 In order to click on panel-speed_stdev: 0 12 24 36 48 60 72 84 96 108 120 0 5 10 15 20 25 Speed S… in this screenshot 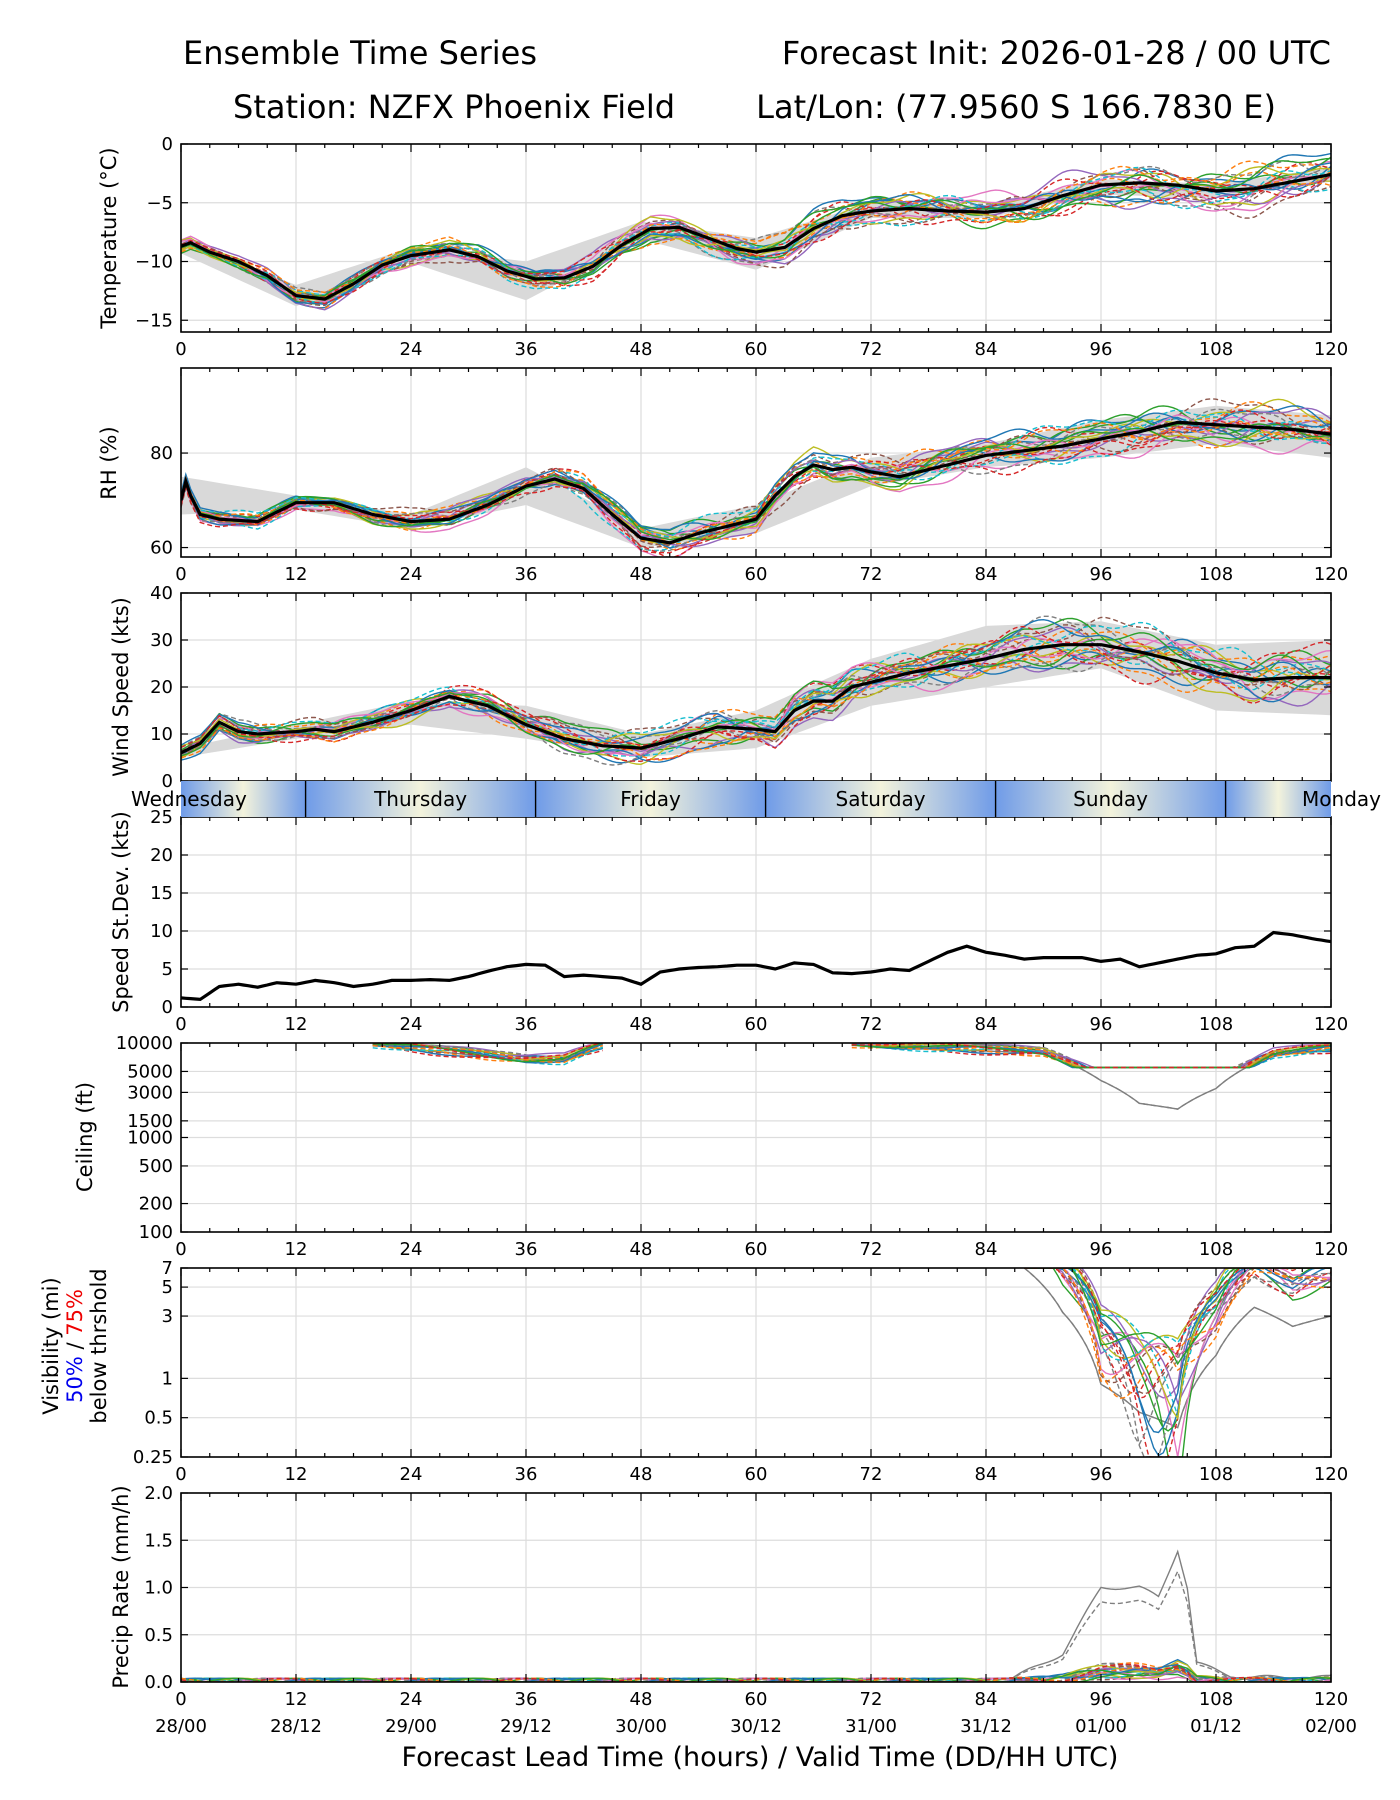, I will do `click(728, 921)`.